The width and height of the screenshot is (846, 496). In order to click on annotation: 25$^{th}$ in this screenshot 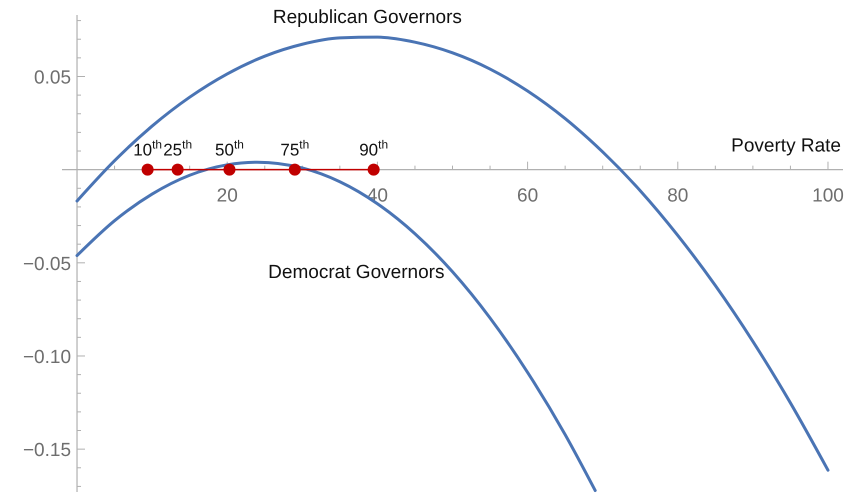, I will do `click(177, 149)`.